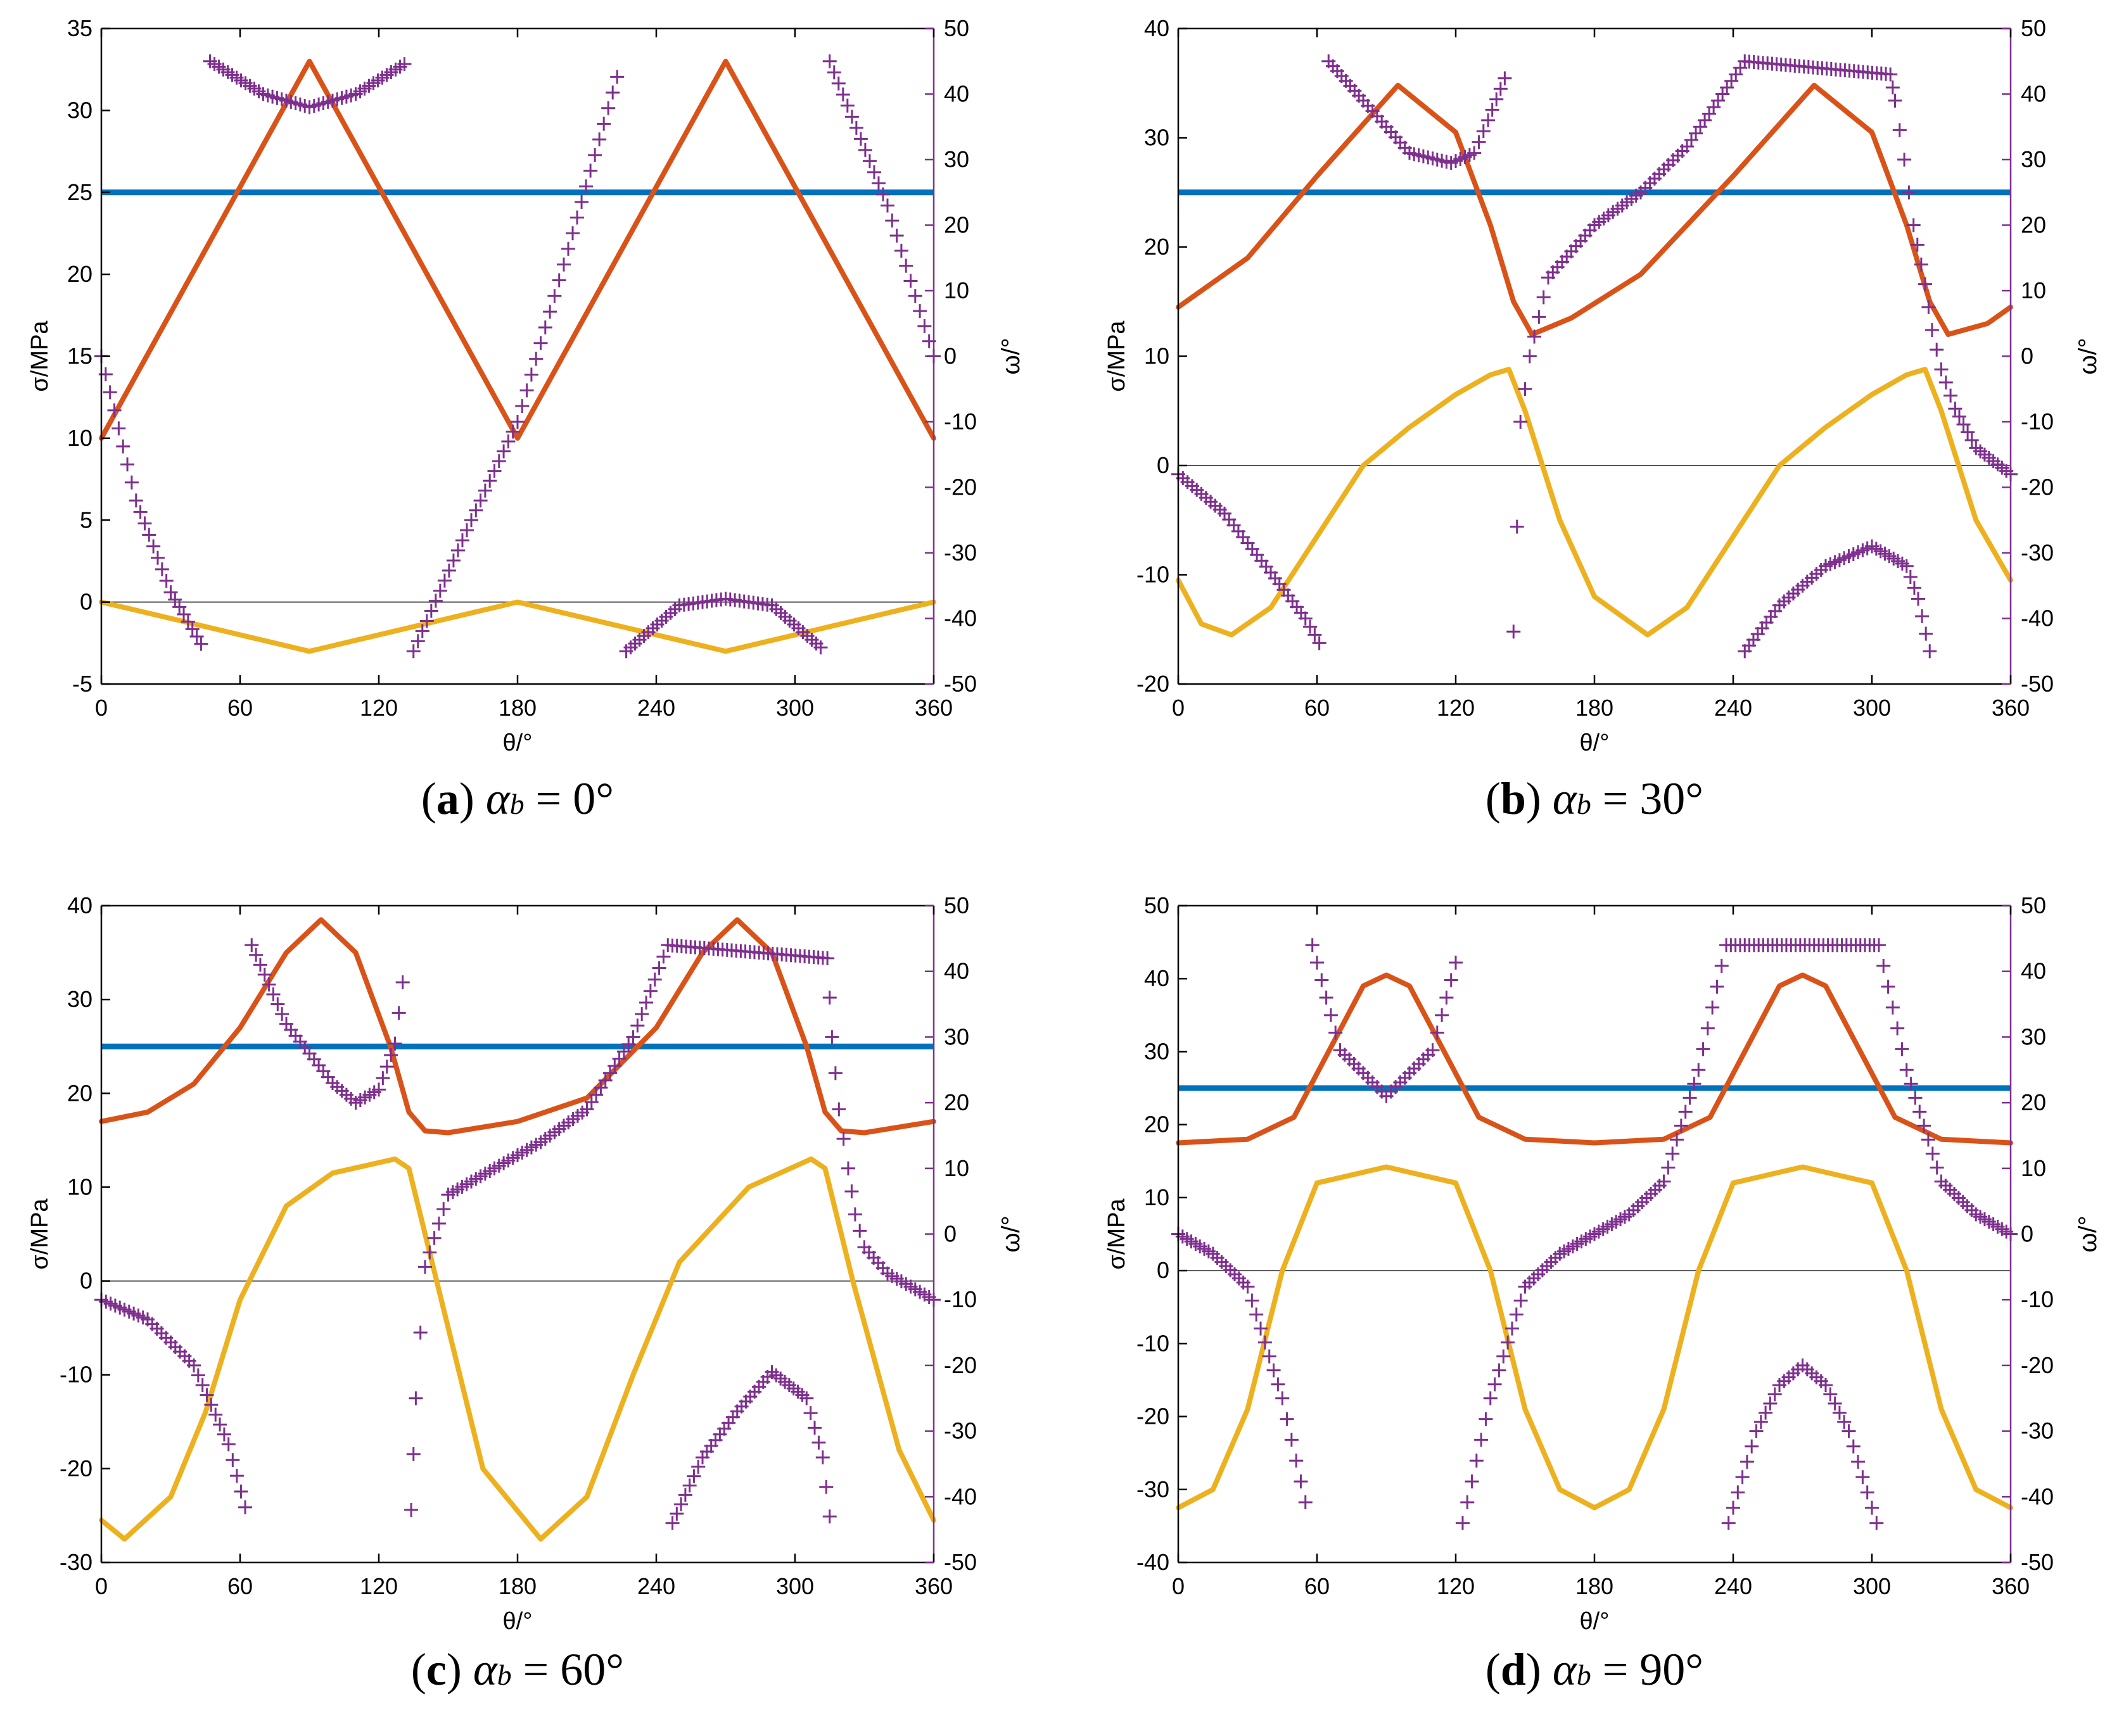 This screenshot has width=2112, height=1736. What do you see at coordinates (1117, 1234) in the screenshot?
I see `y-axis-label: σ/MPa` at bounding box center [1117, 1234].